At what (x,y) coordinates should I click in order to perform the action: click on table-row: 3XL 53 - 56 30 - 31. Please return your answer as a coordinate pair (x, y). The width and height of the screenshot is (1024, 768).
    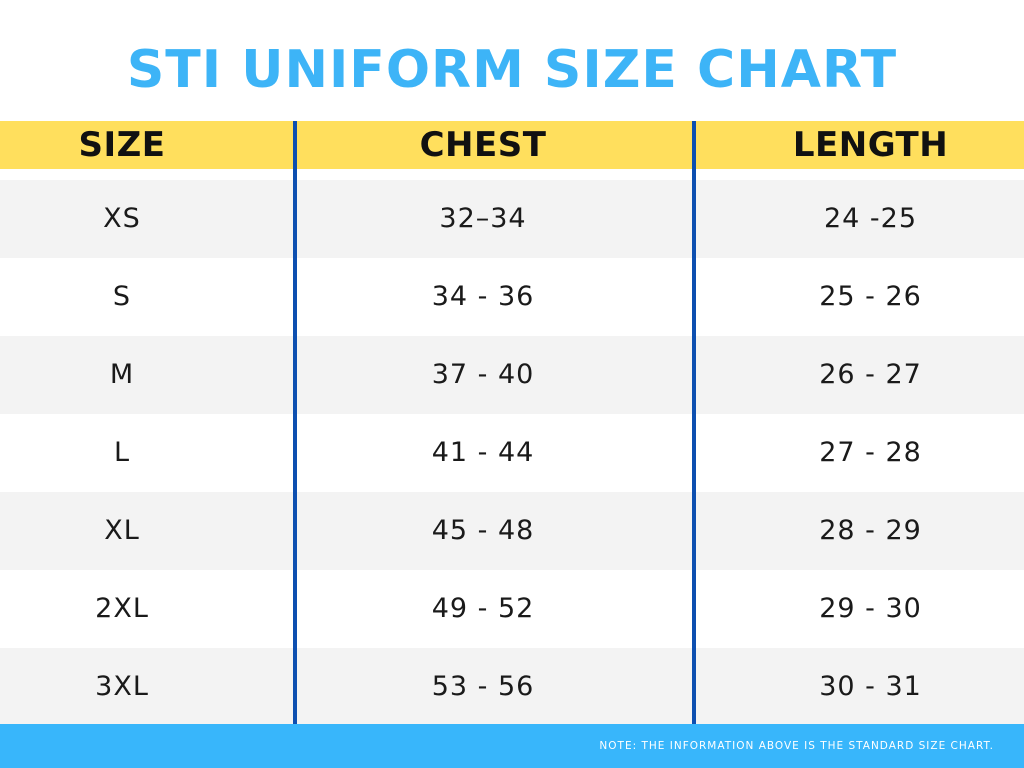
    Looking at the image, I should click on (512, 687).